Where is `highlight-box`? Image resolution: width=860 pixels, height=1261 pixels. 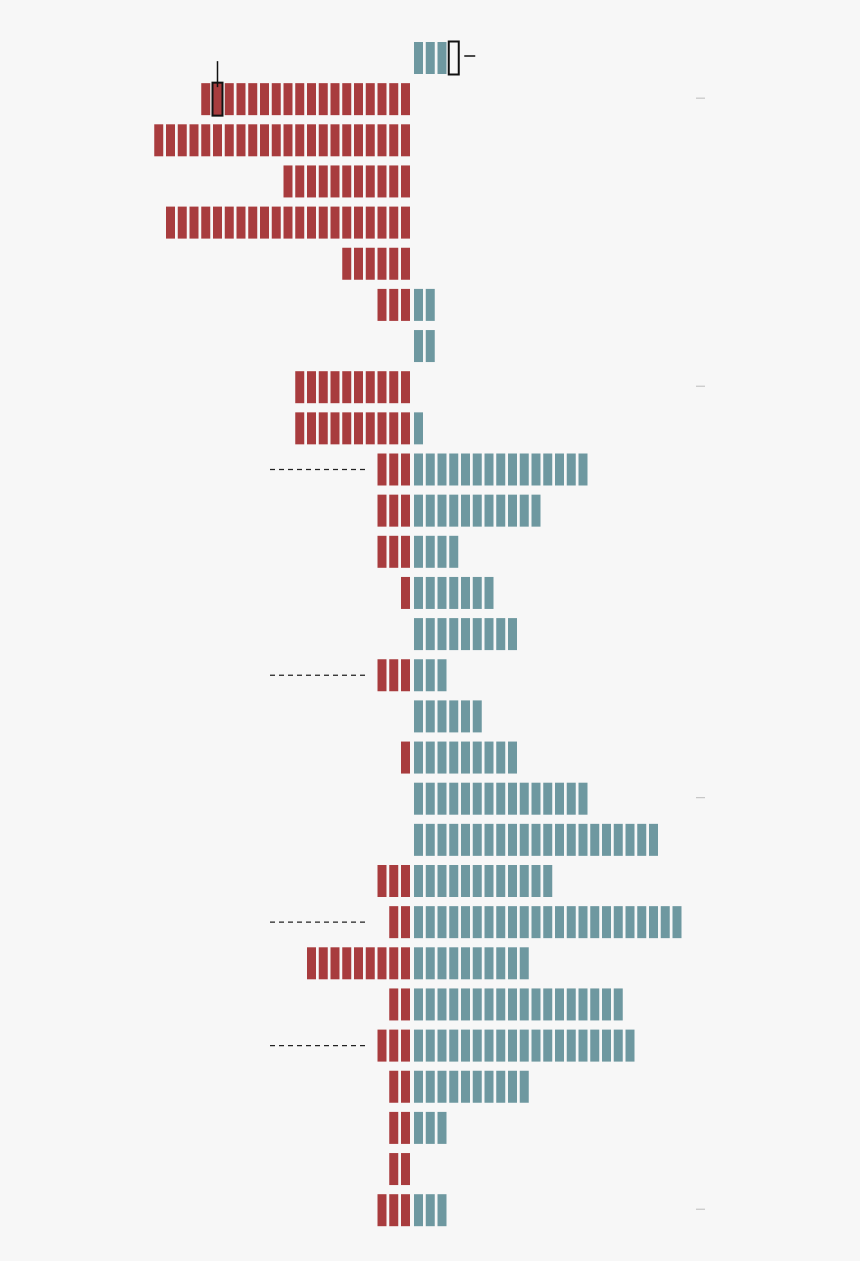 highlight-box is located at coordinates (453, 58).